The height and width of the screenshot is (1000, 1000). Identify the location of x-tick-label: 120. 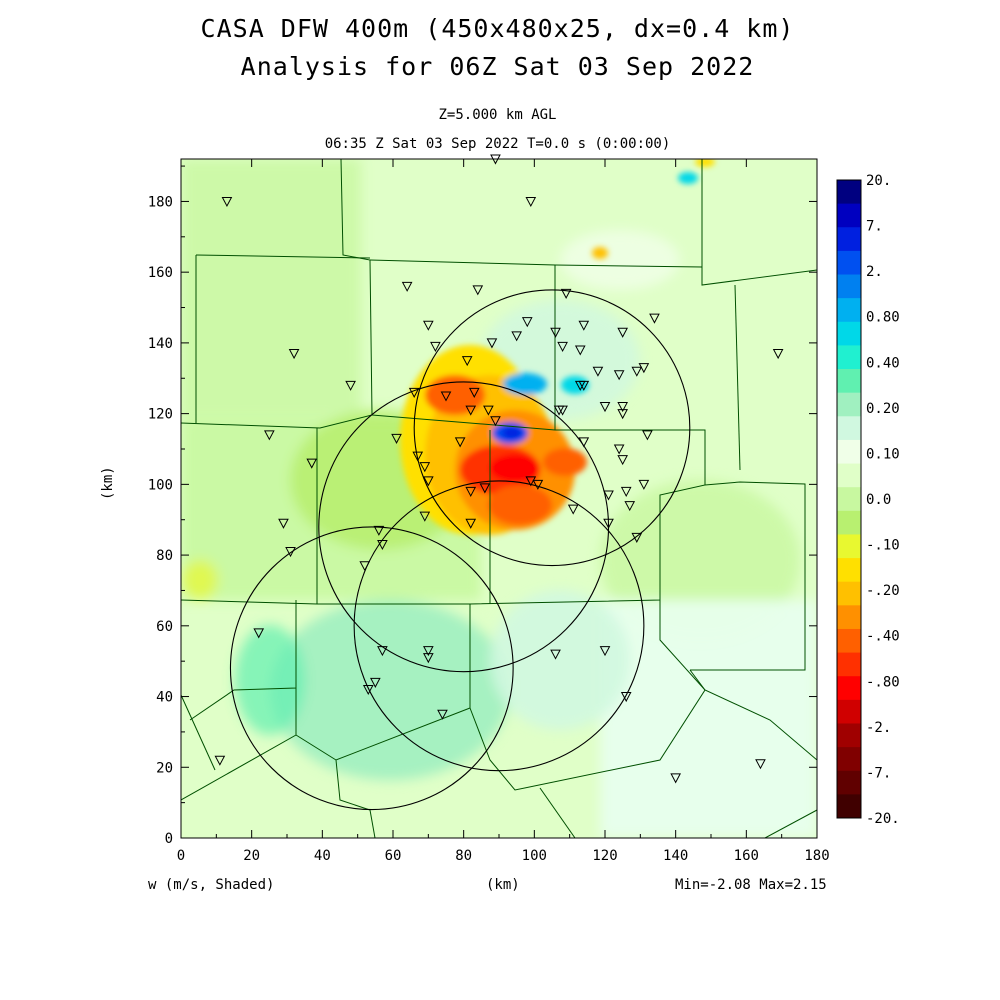
(604, 856).